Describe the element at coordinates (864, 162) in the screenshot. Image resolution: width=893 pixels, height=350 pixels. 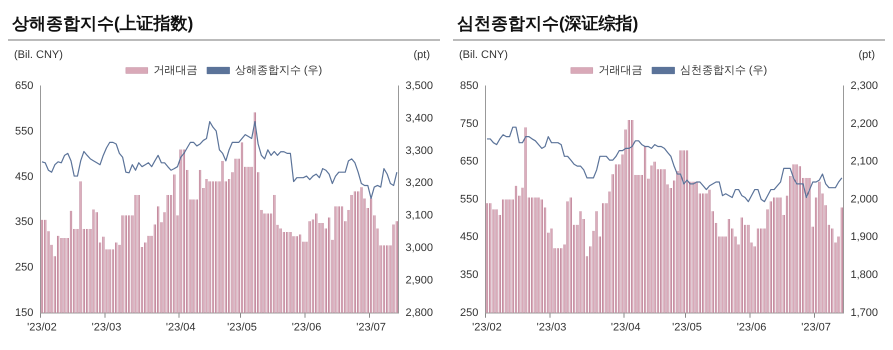
I see `y2-tick-label: 2,100` at that location.